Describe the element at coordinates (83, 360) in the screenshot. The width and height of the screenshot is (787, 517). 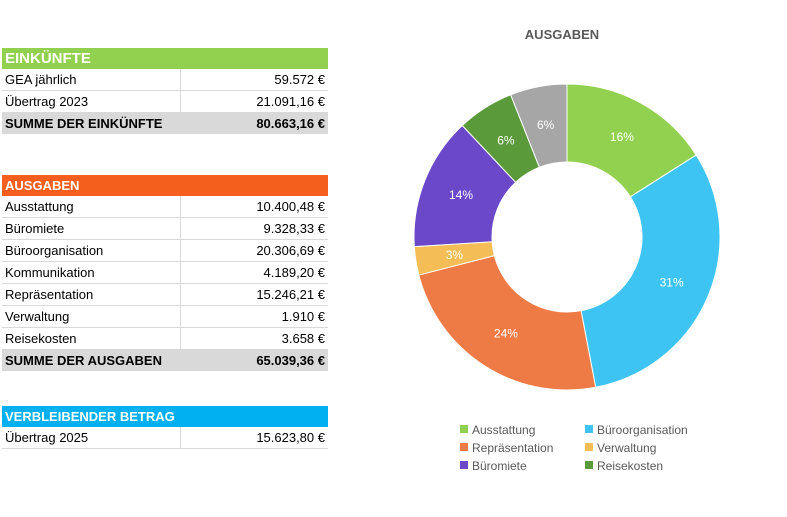
I see `sum-label: SUMME DER AUSGABEN` at that location.